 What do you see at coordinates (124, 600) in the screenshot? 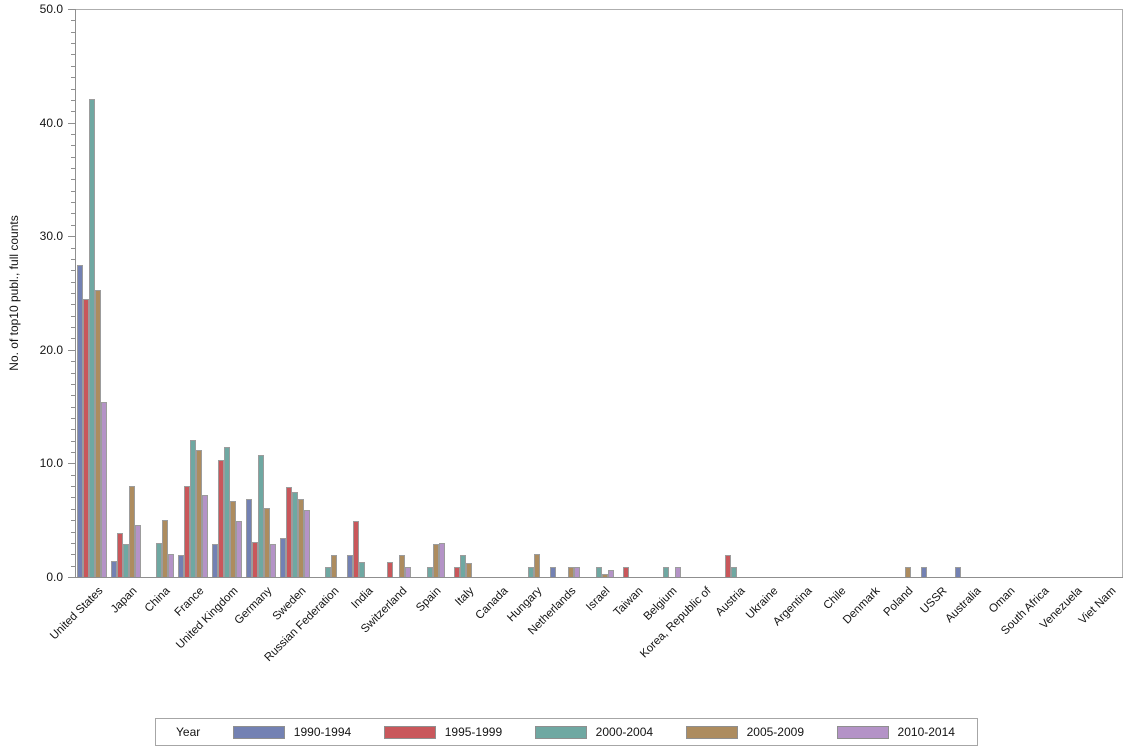
I see `x-axis-label: Japan` at bounding box center [124, 600].